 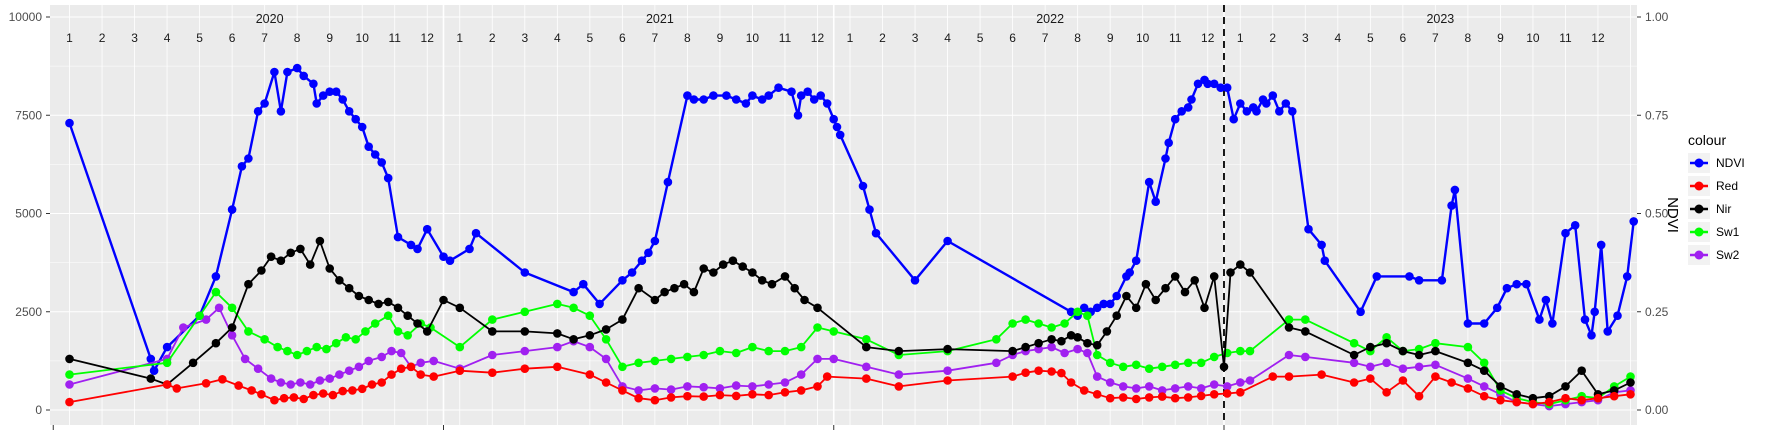 I want to click on legend-item-sw1: Sw1, so click(x=1714, y=232).